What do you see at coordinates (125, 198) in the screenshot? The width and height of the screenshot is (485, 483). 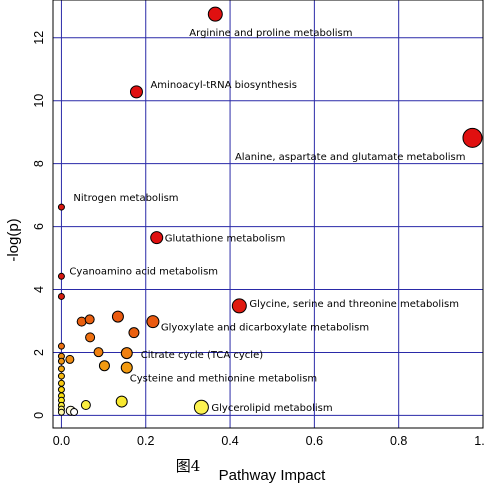 I see `point-annotation: Nitrogen metabolism` at bounding box center [125, 198].